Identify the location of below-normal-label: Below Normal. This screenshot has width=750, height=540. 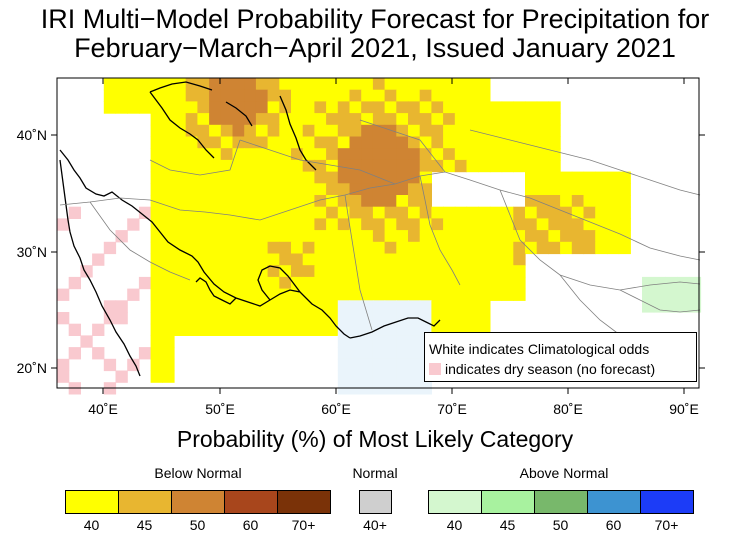
(198, 473).